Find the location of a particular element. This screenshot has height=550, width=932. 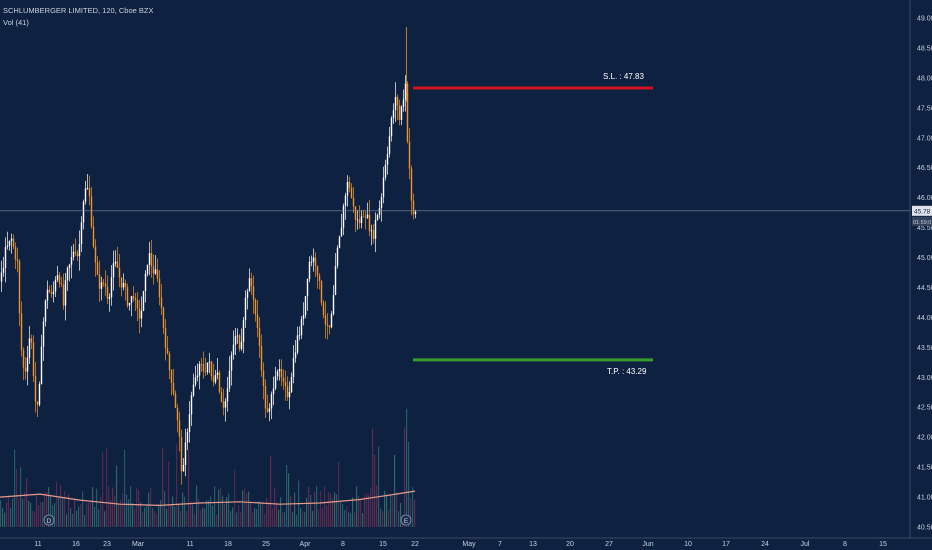

price-tick-label: 41.50 is located at coordinates (924, 468).